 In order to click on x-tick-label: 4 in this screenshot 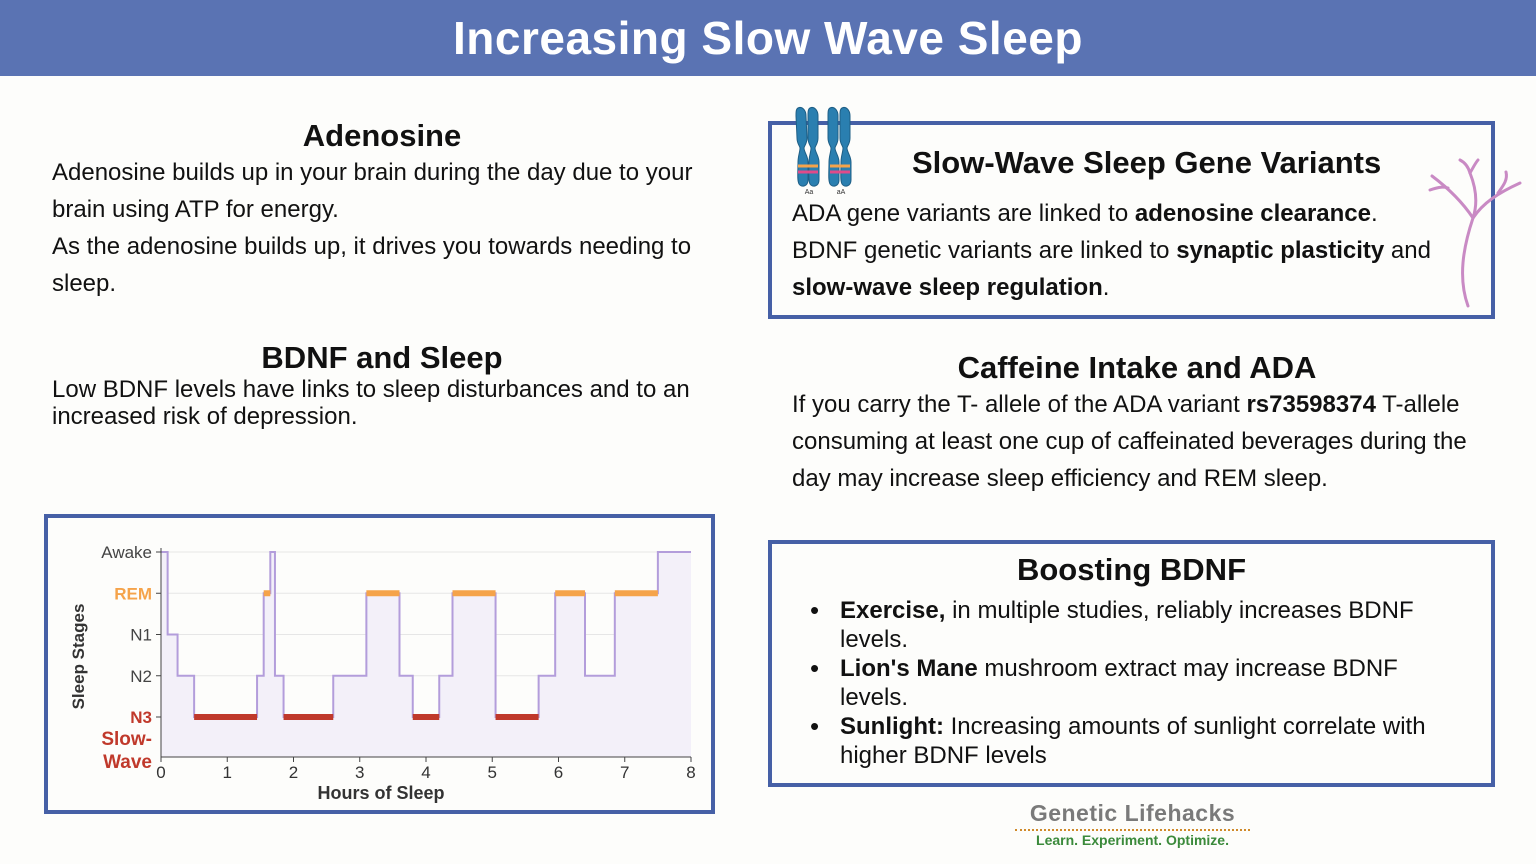, I will do `click(425, 772)`.